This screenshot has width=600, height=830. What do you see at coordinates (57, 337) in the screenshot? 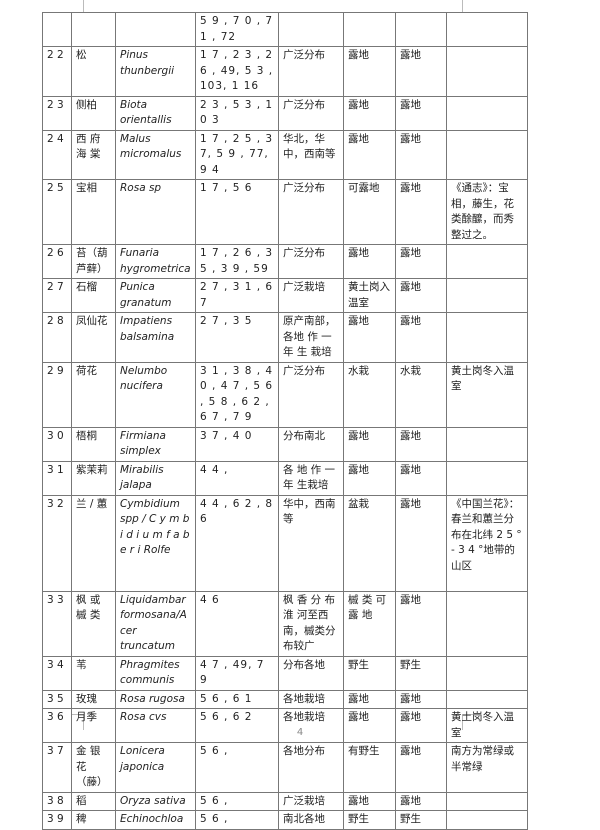
I see `row-number-cell: 2 8` at bounding box center [57, 337].